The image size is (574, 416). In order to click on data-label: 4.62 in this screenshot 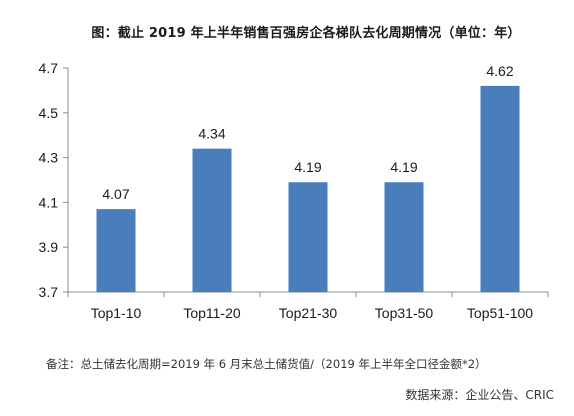, I will do `click(499, 71)`.